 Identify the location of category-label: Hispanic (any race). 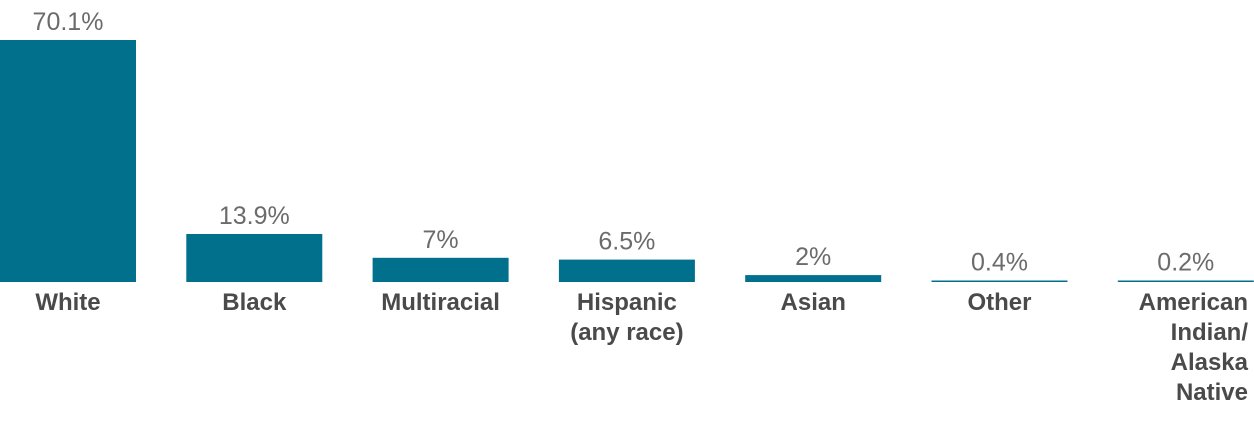
(626, 317).